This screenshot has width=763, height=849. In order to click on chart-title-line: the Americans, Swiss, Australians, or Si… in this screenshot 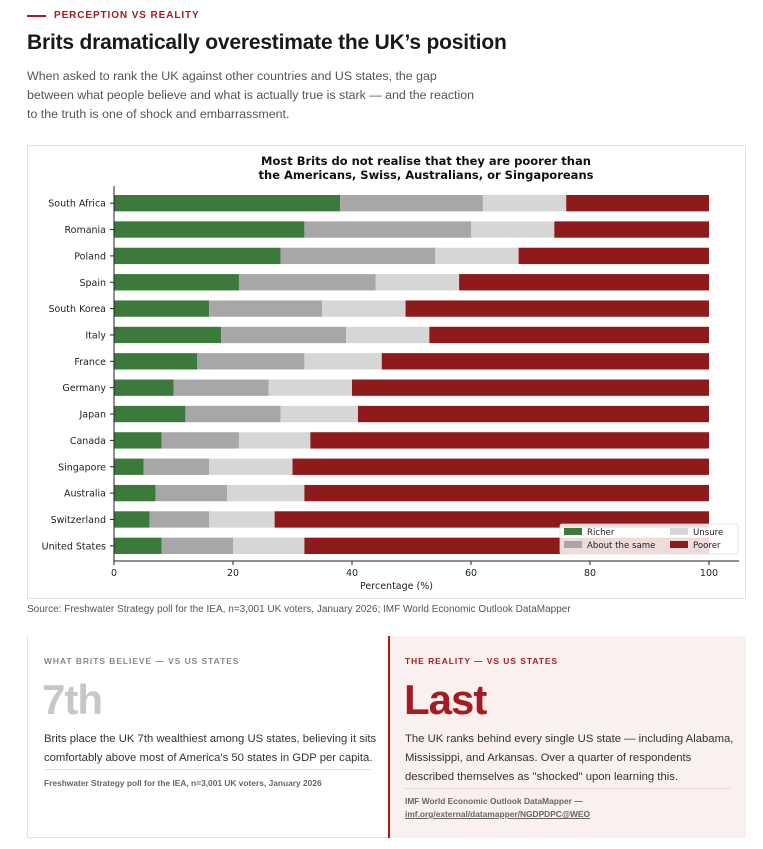, I will do `click(426, 175)`.